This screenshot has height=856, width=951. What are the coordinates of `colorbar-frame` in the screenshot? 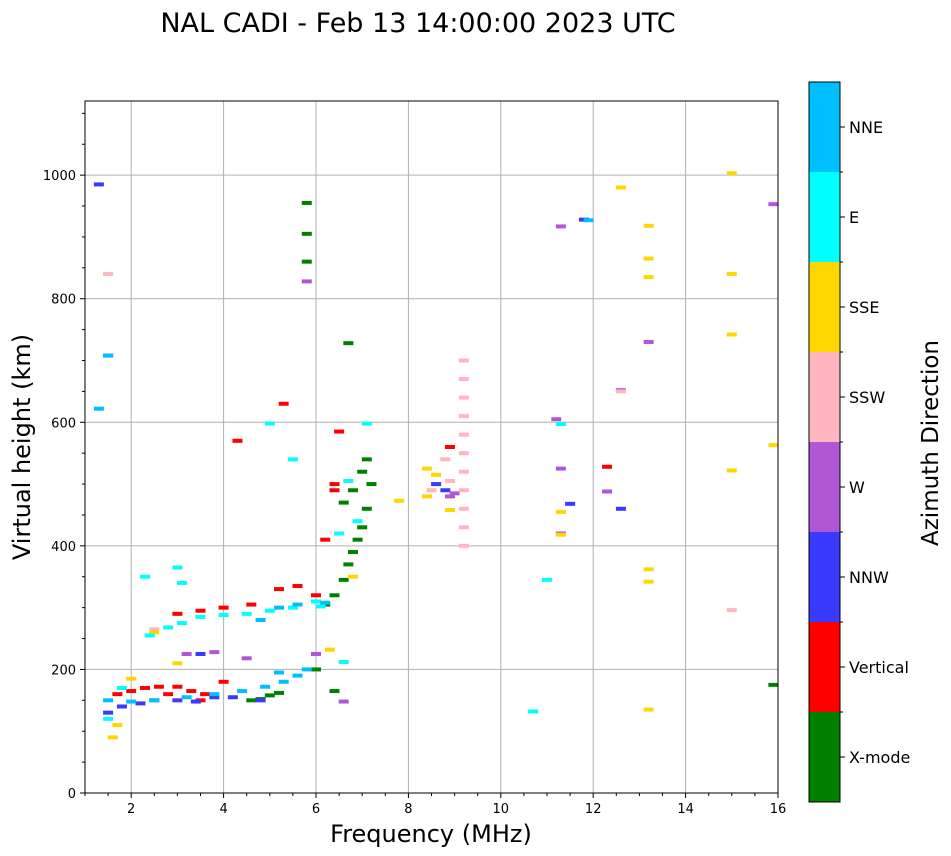 It's located at (824, 442).